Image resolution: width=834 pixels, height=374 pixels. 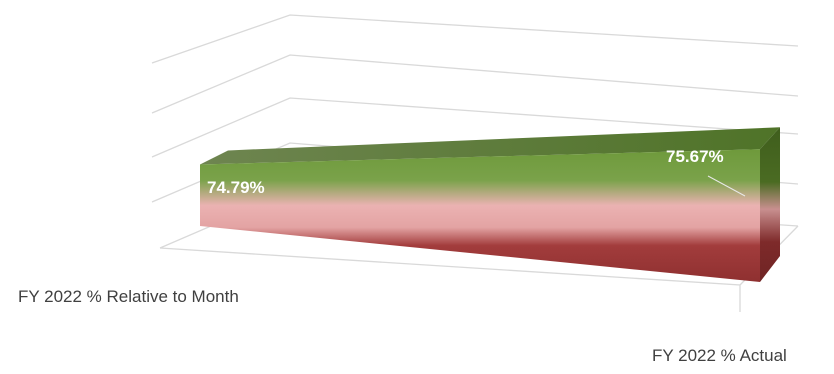 I want to click on category-label-1: FY 2022 % Relative to Month, so click(x=128, y=296).